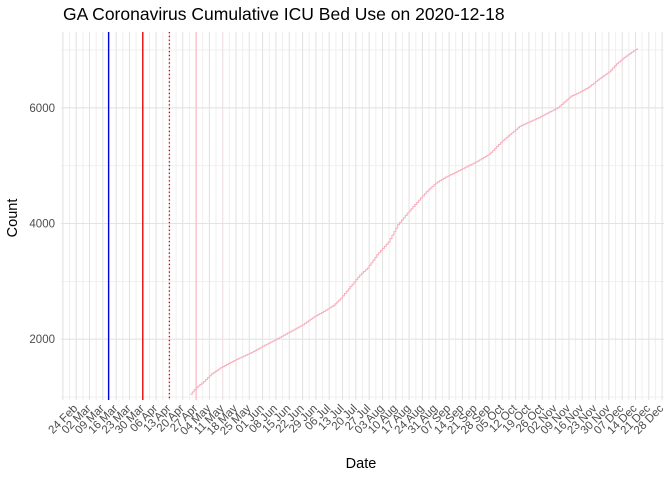 This screenshot has height=480, width=672. Describe the element at coordinates (42, 109) in the screenshot. I see `y-tick-label: 6000` at that location.